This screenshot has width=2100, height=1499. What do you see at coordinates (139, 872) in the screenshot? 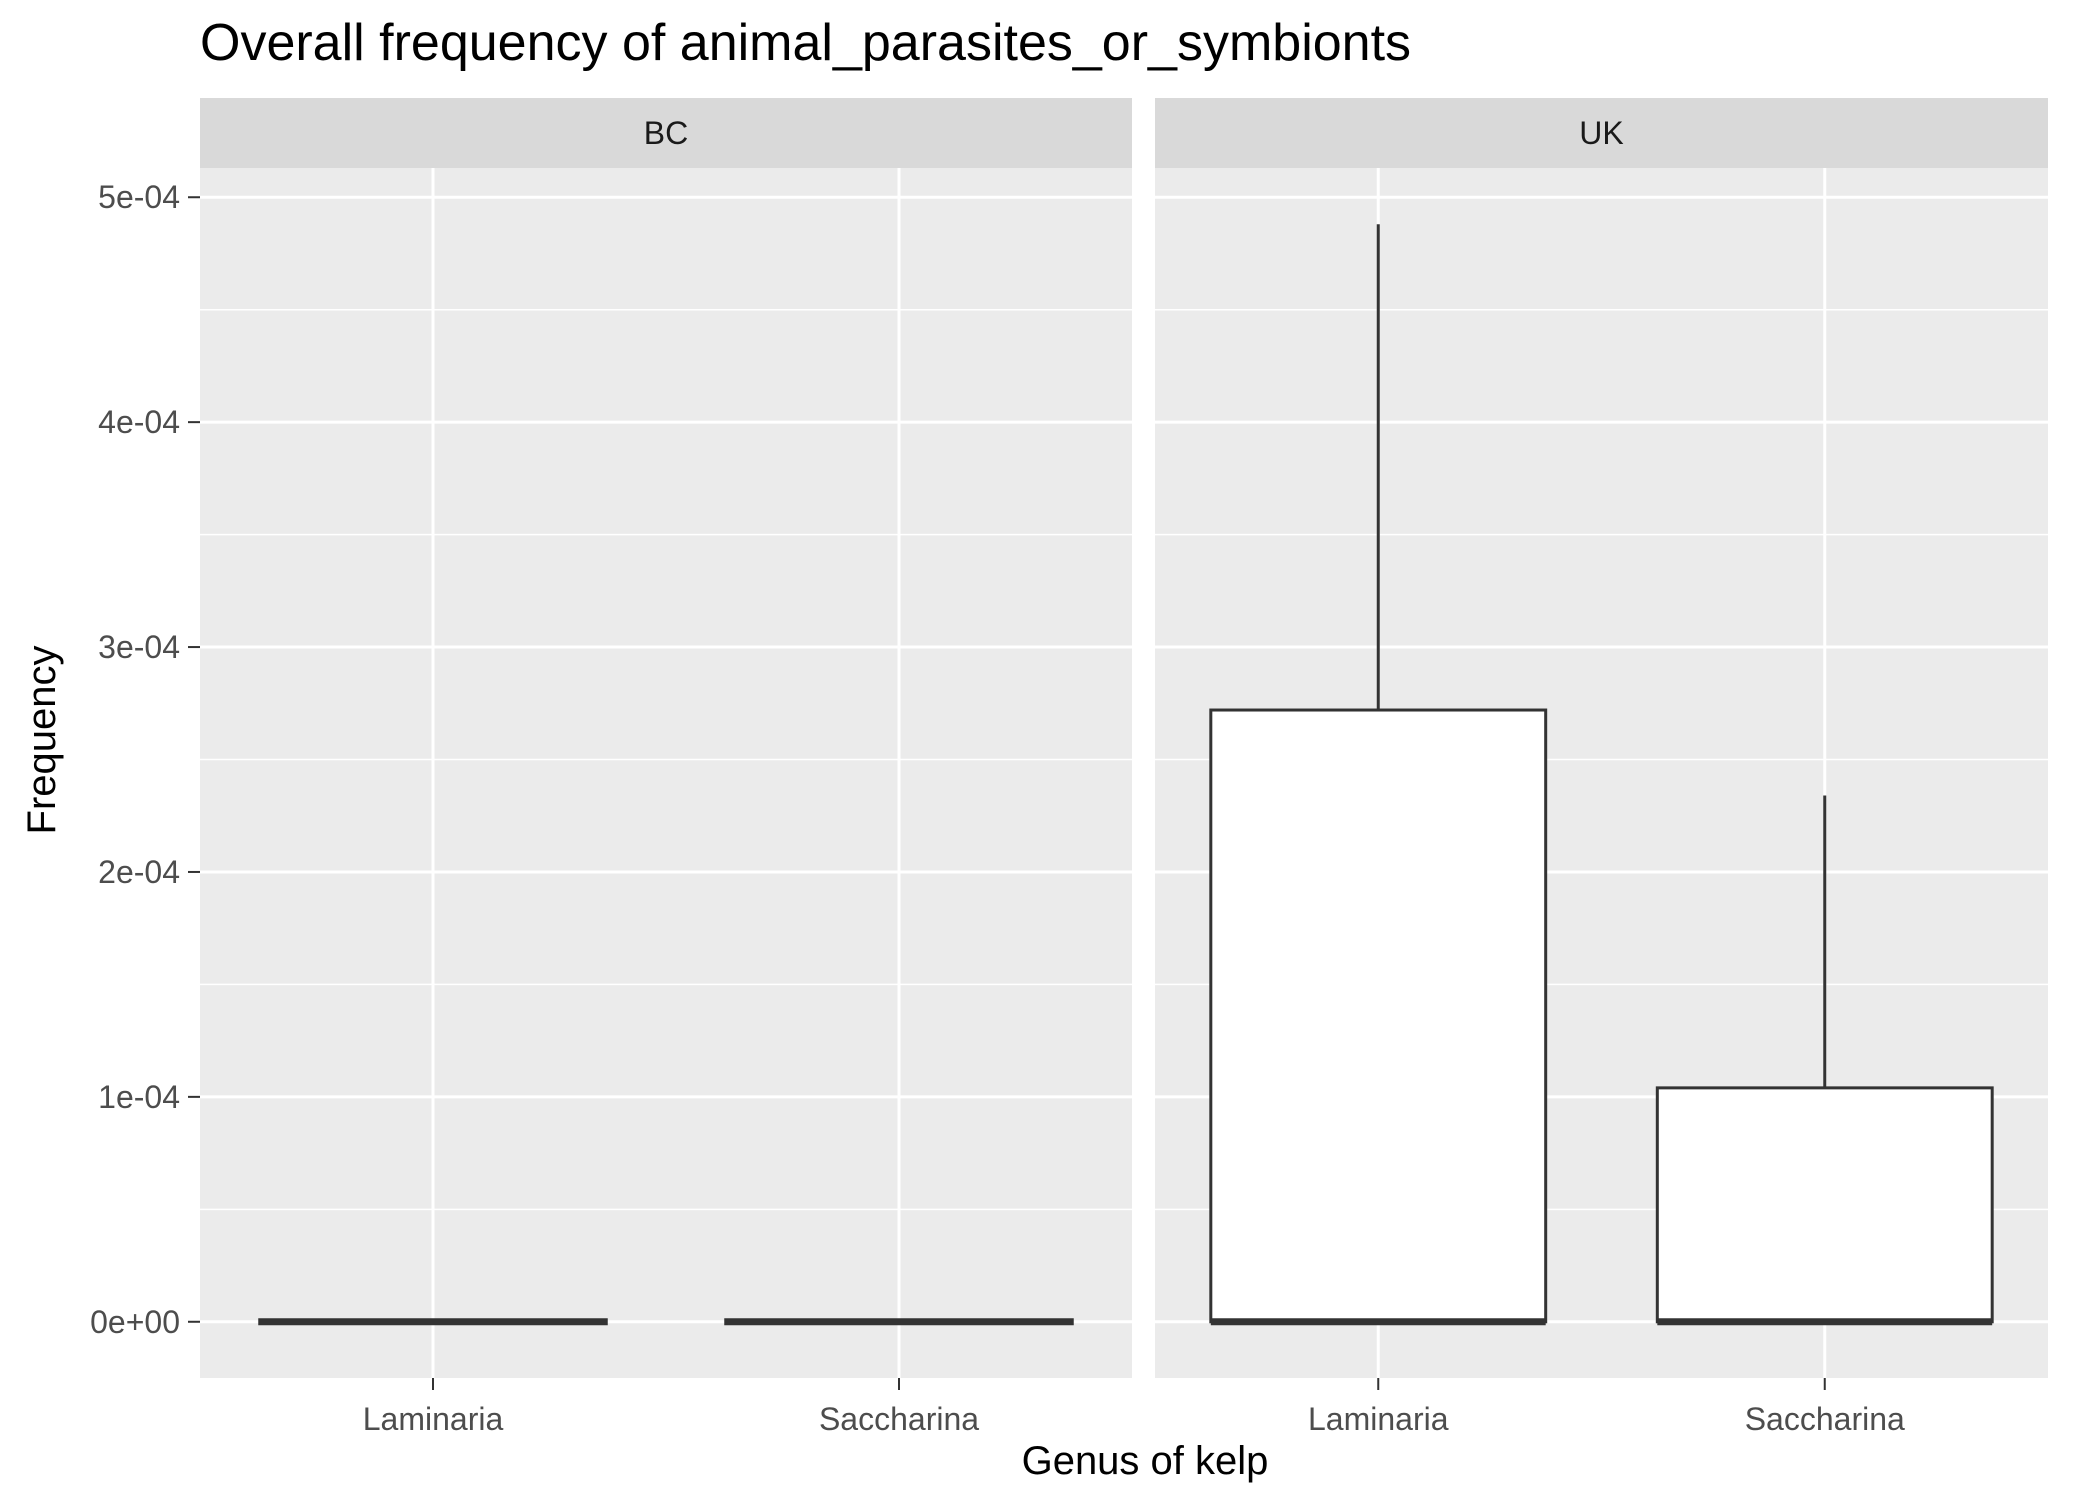
I see `y-tick-label: 2e-04` at bounding box center [139, 872].